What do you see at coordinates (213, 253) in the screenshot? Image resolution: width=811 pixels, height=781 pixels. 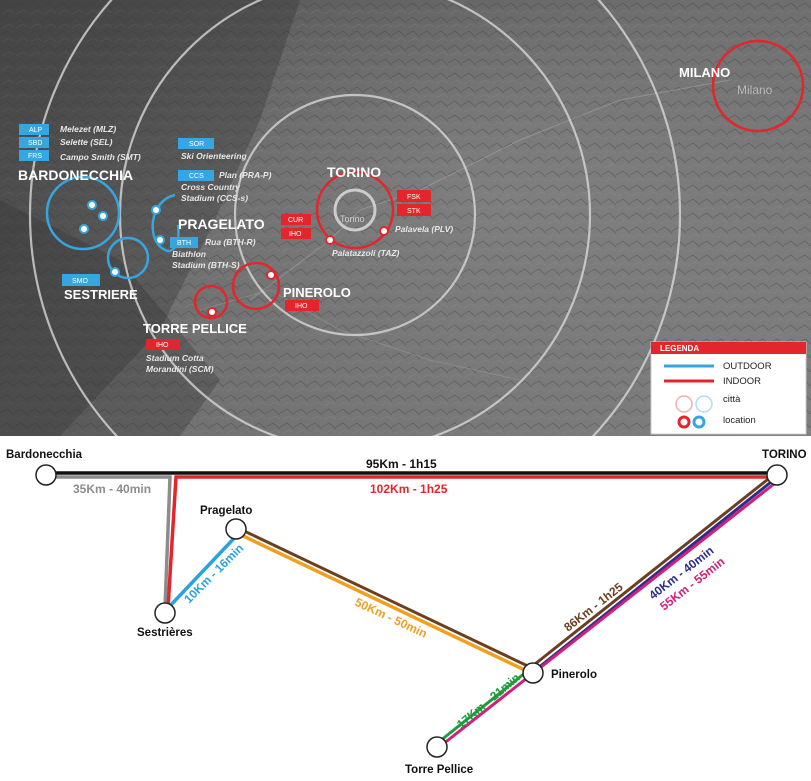 I see `venue-bth: BTH Rua (BTH-R) Biathlon Stadium (BTH-S)` at bounding box center [213, 253].